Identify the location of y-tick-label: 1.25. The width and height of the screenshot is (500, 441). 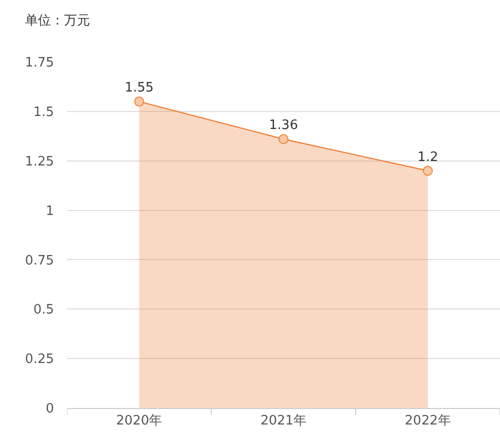
(39, 162).